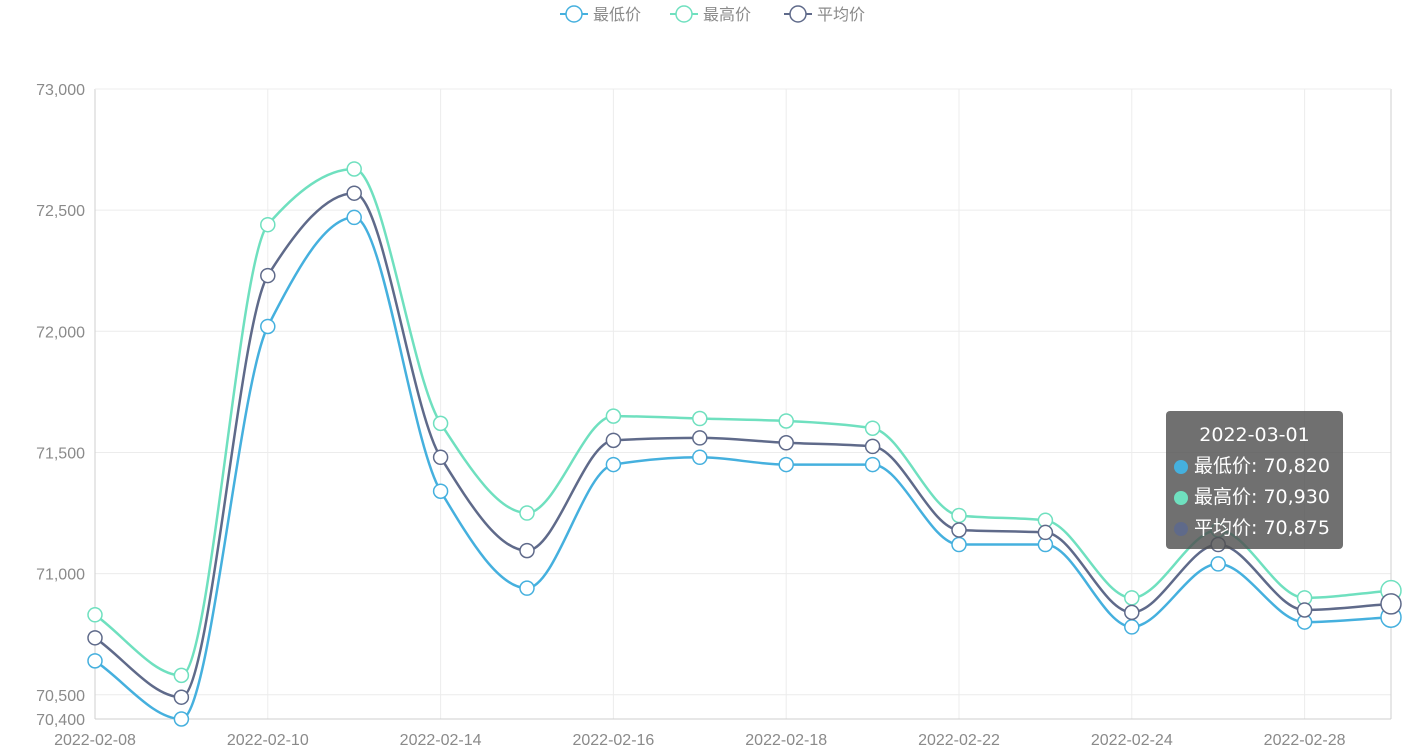 The height and width of the screenshot is (756, 1418). Describe the element at coordinates (60, 696) in the screenshot. I see `y-tick-label: 70,500` at that location.